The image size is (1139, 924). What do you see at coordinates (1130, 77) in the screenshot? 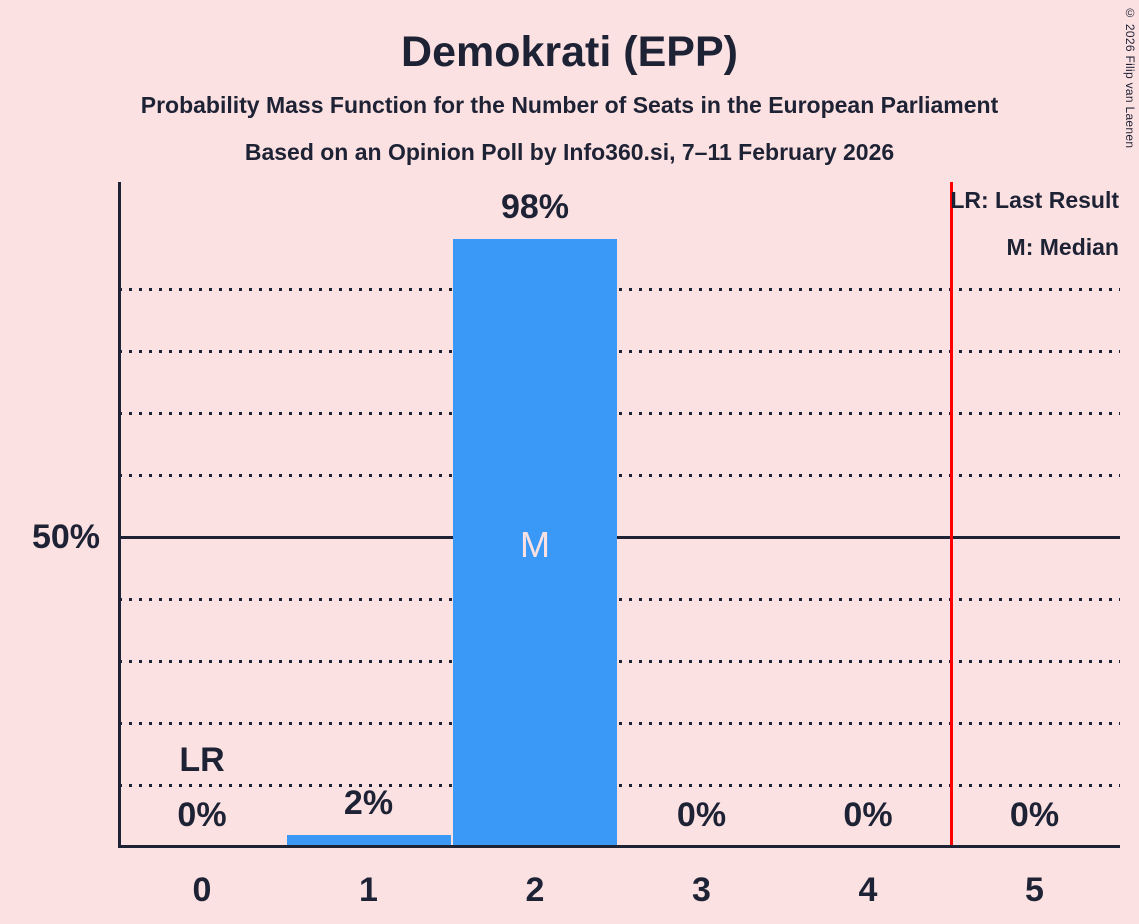
I see `copyright-notice: © 2026 Filip van Laenen` at bounding box center [1130, 77].